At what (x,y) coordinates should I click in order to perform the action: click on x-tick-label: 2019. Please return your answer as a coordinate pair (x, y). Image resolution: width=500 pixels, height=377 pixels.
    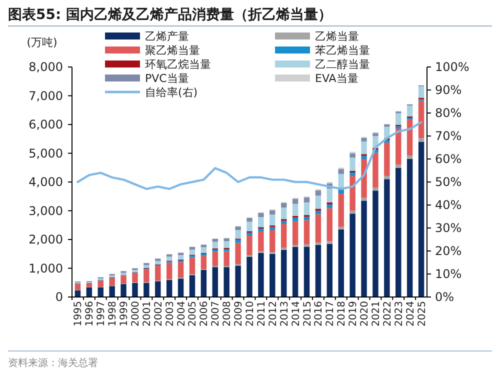
    Looking at the image, I should click on (354, 313).